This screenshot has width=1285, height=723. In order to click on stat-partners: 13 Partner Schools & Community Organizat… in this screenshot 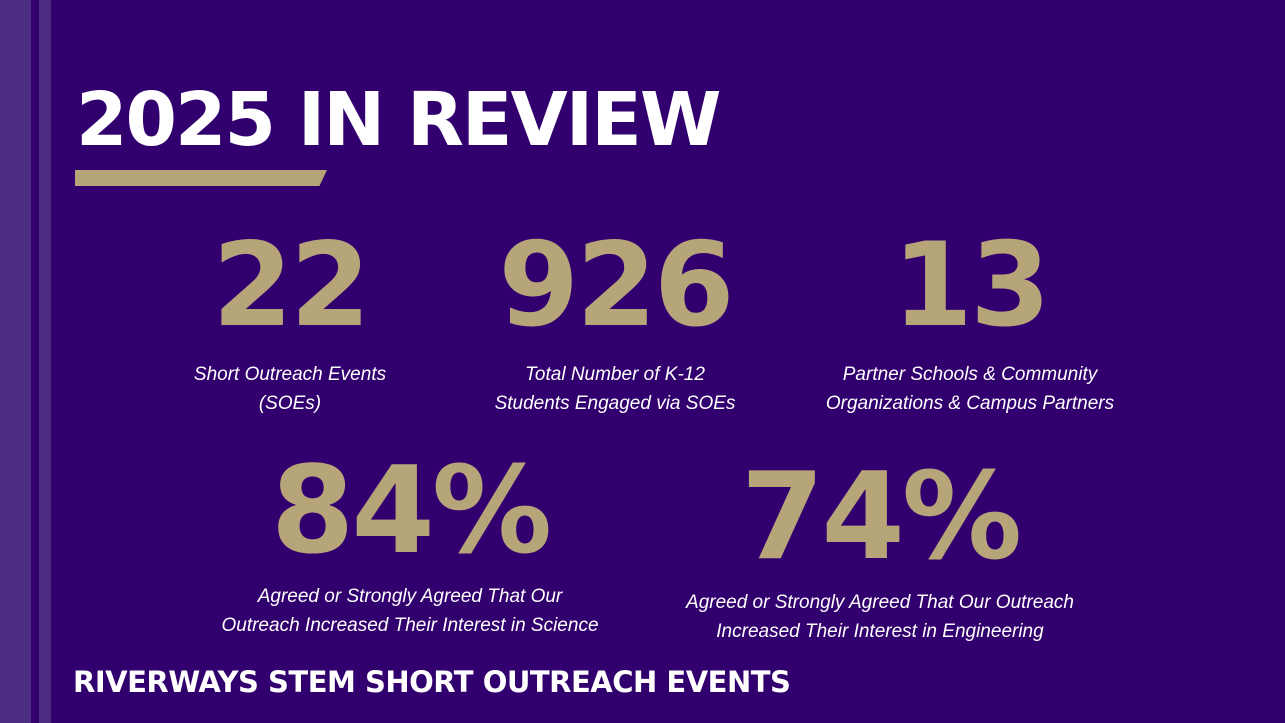, I will do `click(970, 322)`.